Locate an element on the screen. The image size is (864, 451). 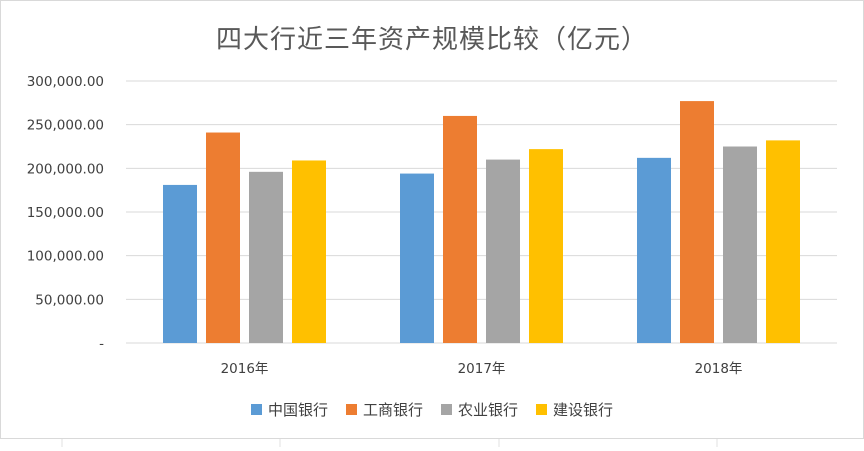
y-tick-label: 200,000.00 is located at coordinates (65, 169).